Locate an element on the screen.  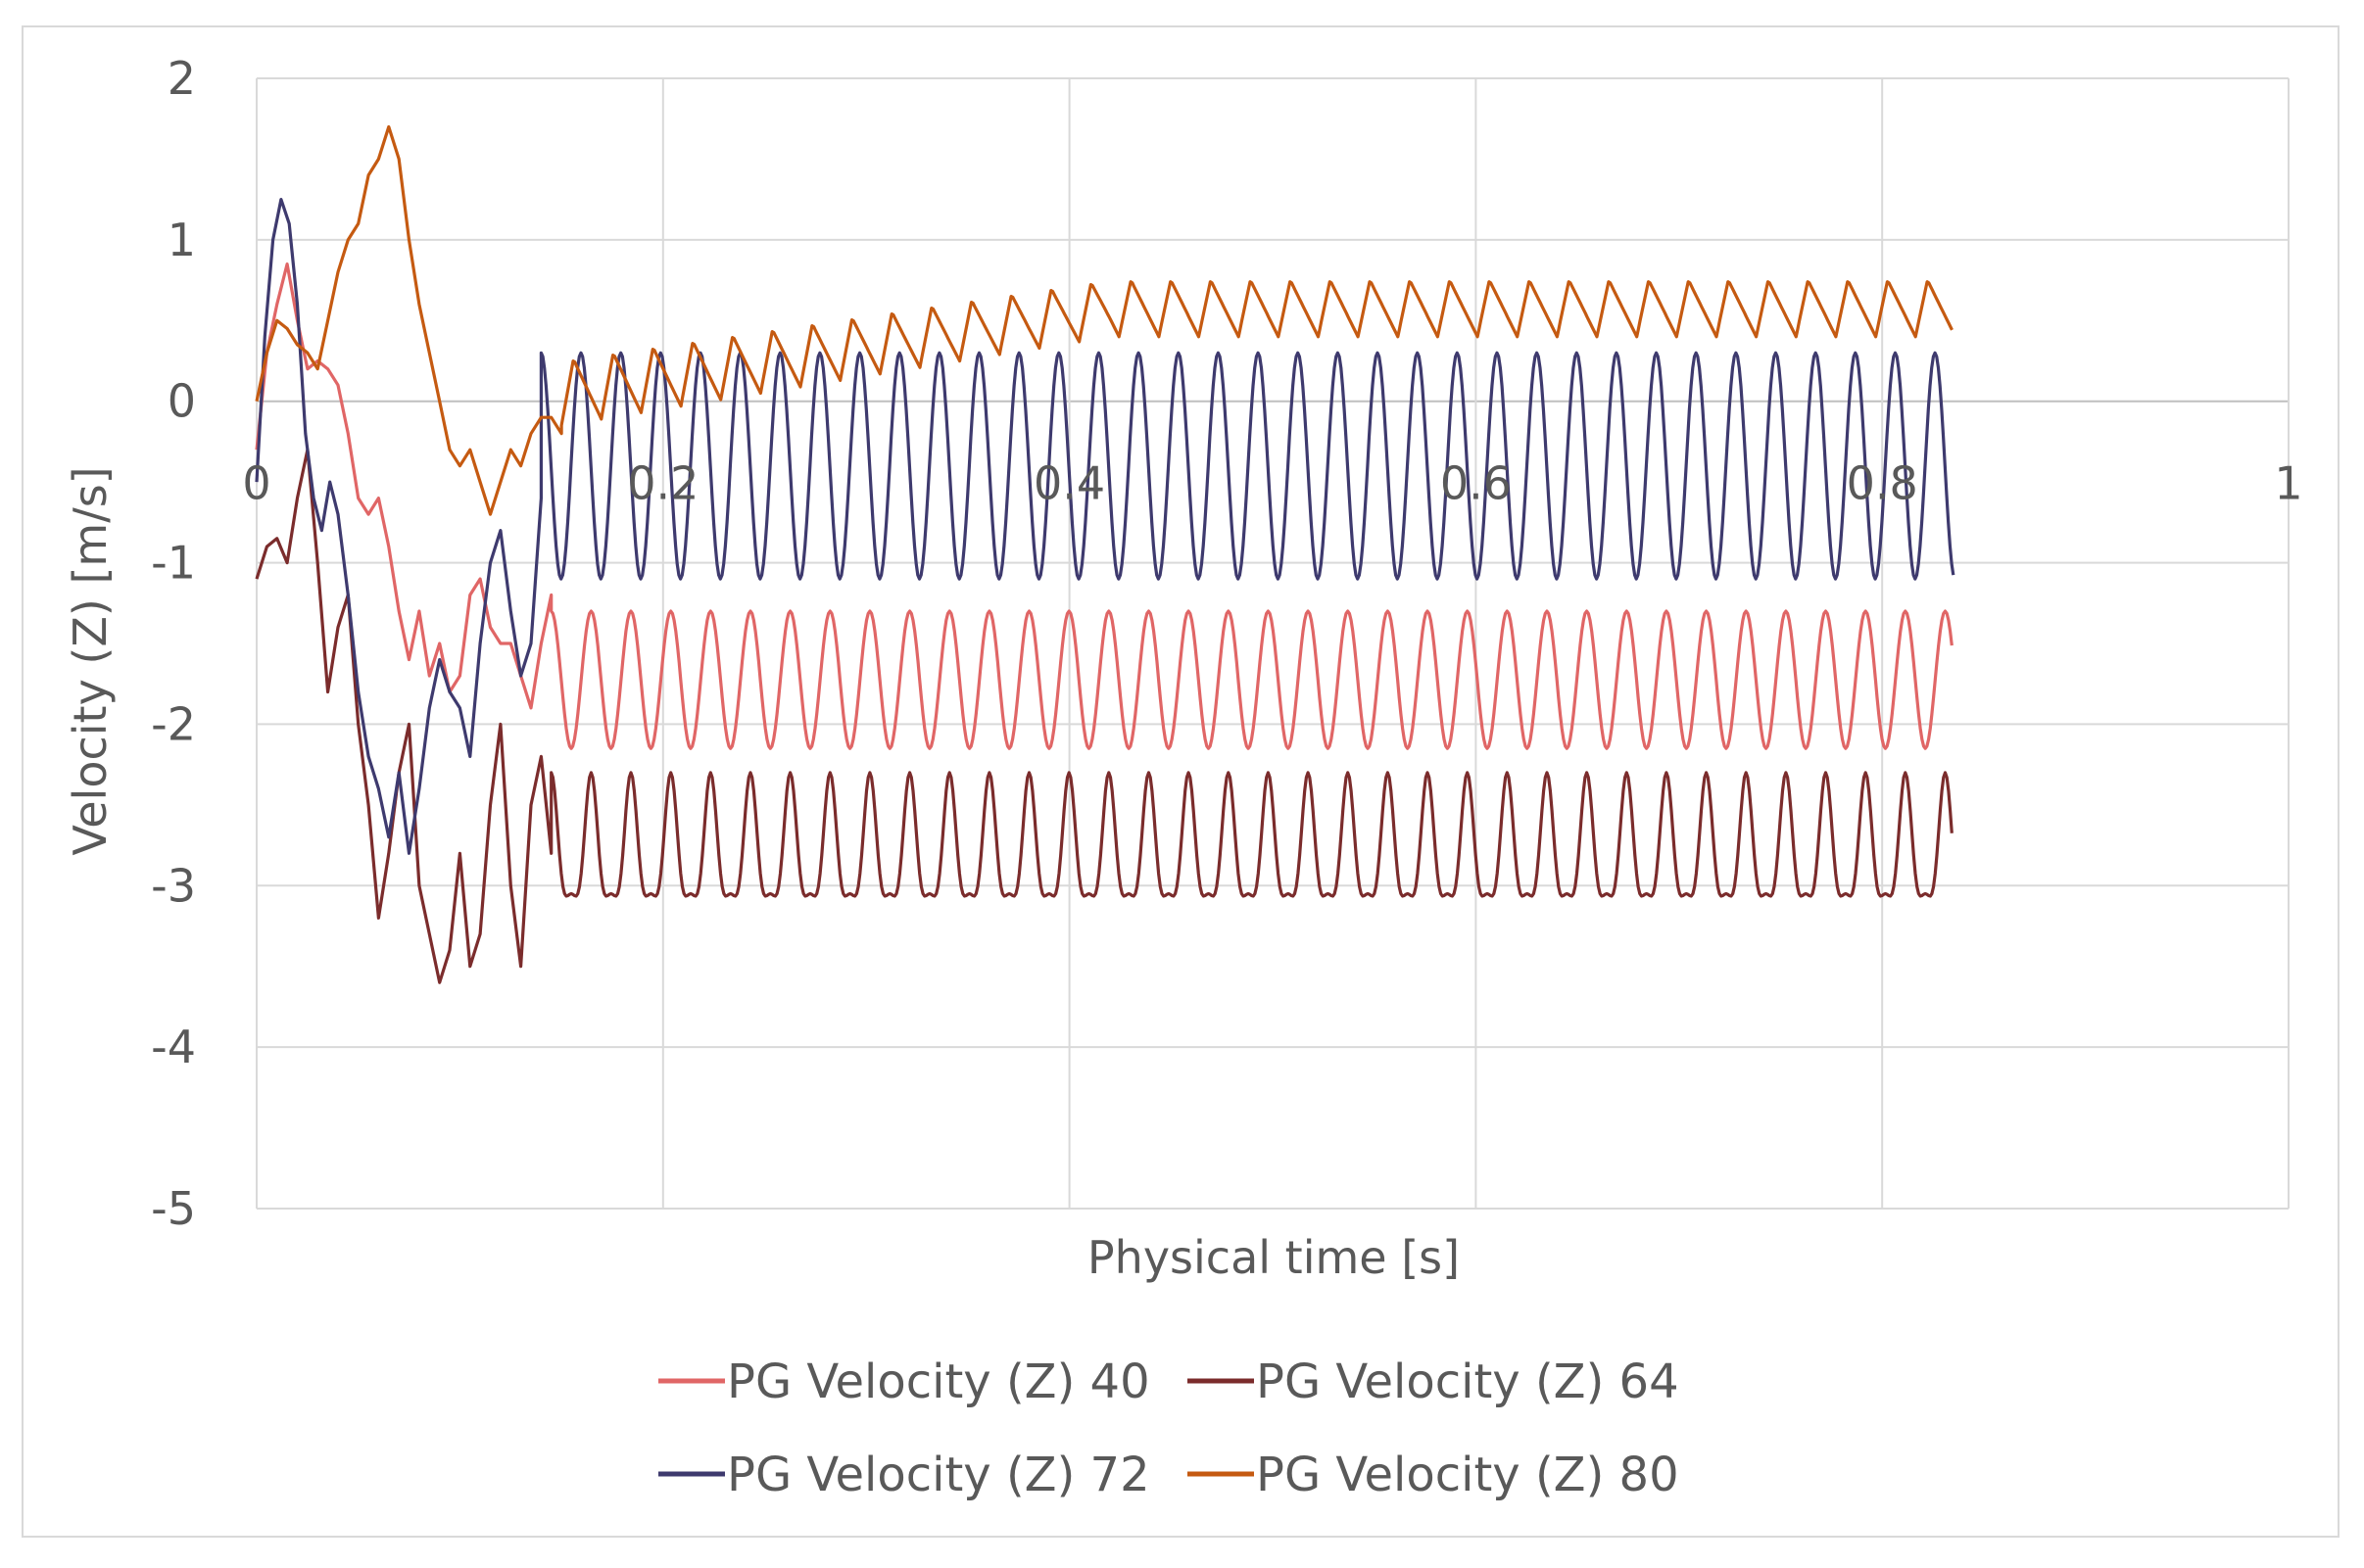
y-tick--5: -5 is located at coordinates (173, 1208).